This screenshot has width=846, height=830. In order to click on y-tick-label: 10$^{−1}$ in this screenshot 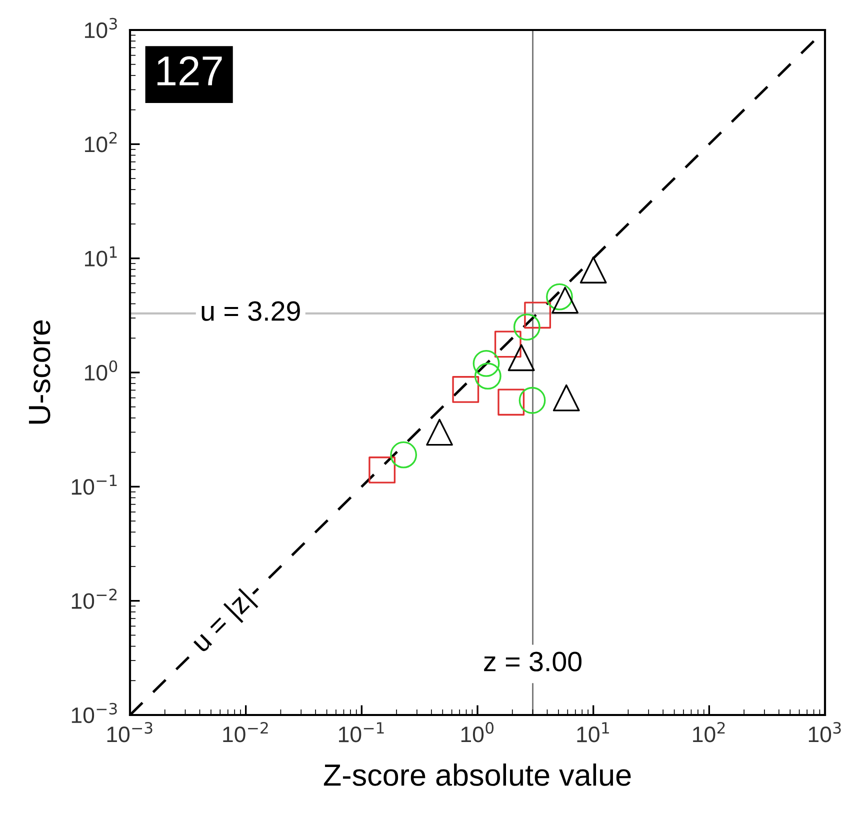, I will do `click(94, 484)`.